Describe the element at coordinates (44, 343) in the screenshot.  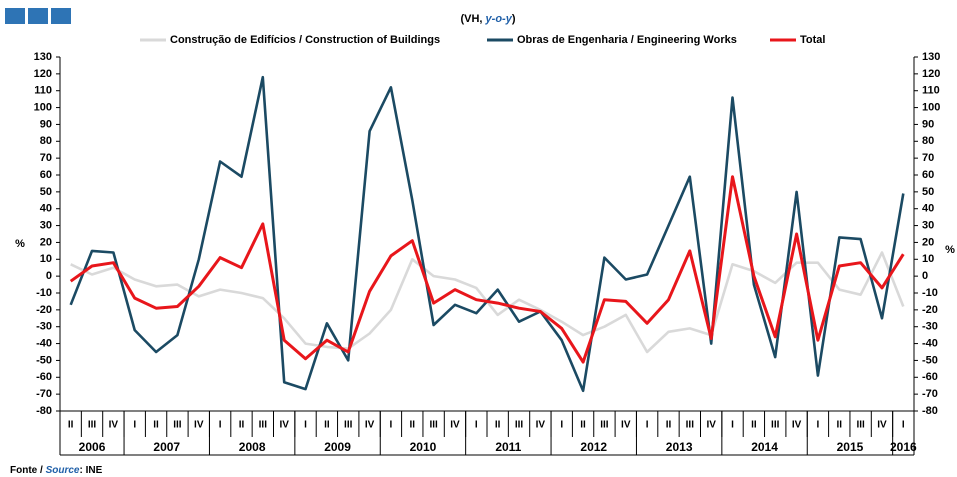
I see `y-tick-label: -40` at that location.